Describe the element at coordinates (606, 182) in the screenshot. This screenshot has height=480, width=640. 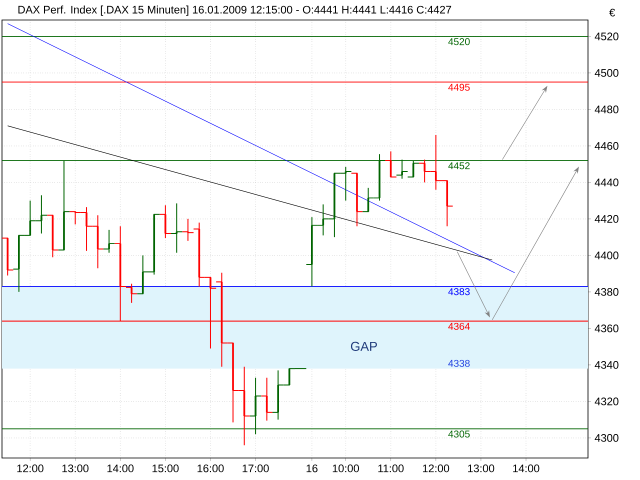
I see `y-tick-label: 4440` at that location.